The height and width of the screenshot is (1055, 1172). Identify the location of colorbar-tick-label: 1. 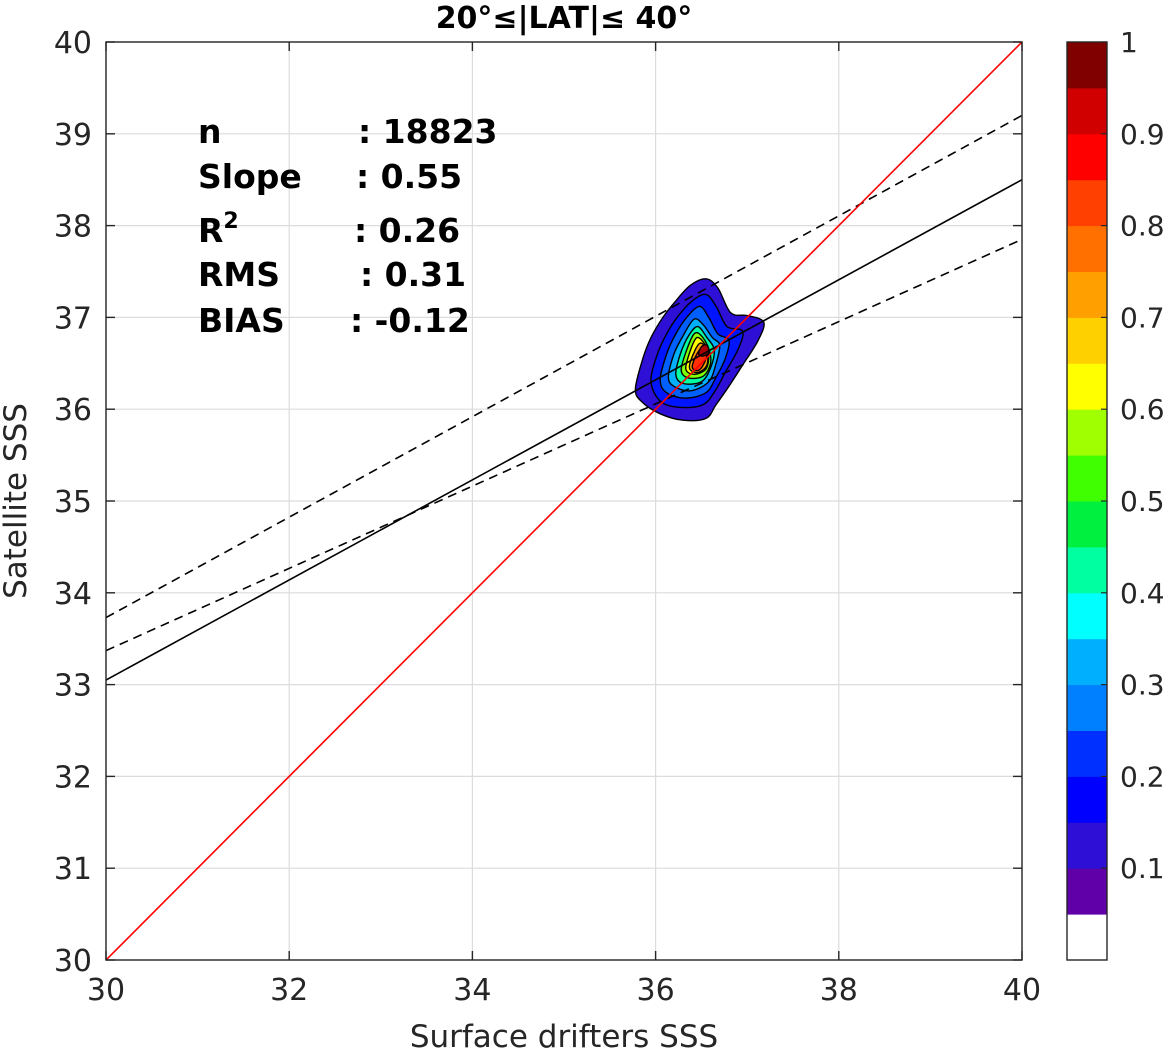
(1129, 42).